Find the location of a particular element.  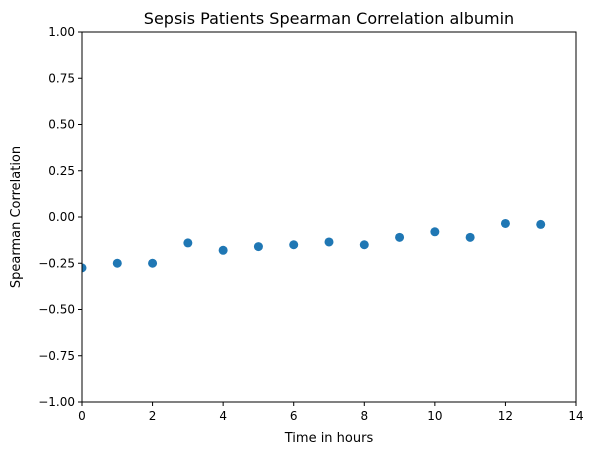

data-points is located at coordinates (314, 245).